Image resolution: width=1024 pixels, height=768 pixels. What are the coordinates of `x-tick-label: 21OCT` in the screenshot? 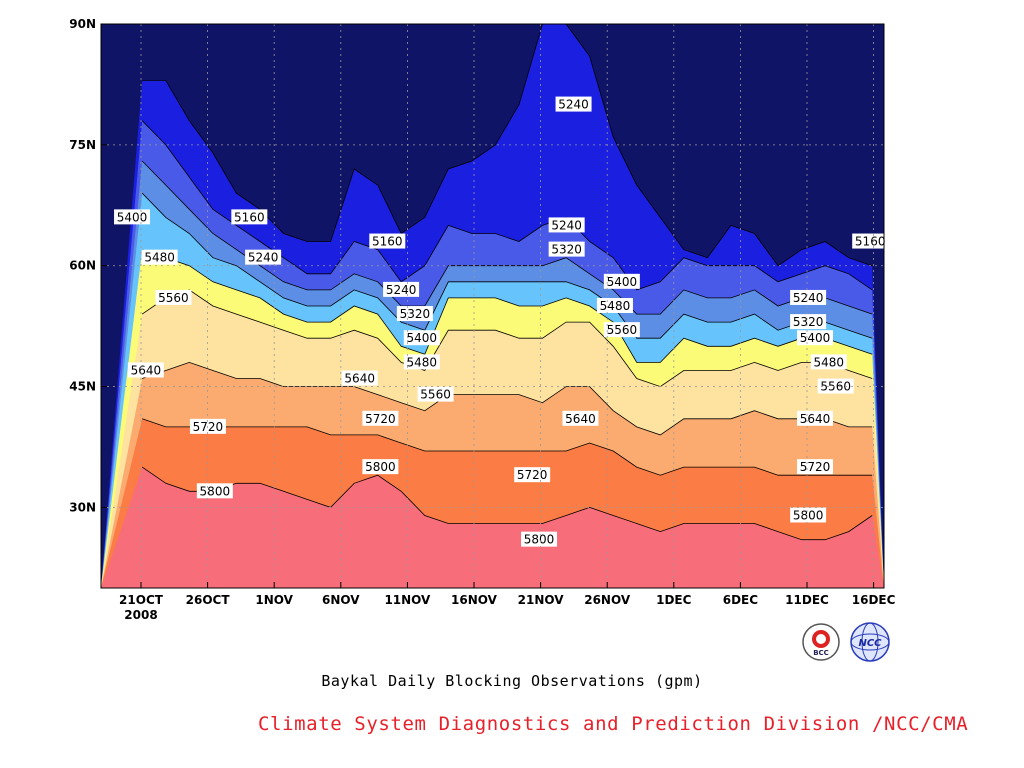 It's located at (141, 600).